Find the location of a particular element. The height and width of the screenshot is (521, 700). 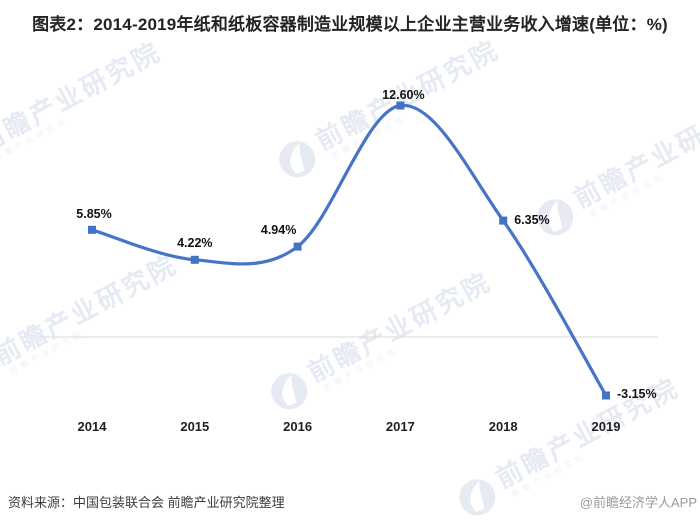

data-label-2015: 4.22% is located at coordinates (195, 242).